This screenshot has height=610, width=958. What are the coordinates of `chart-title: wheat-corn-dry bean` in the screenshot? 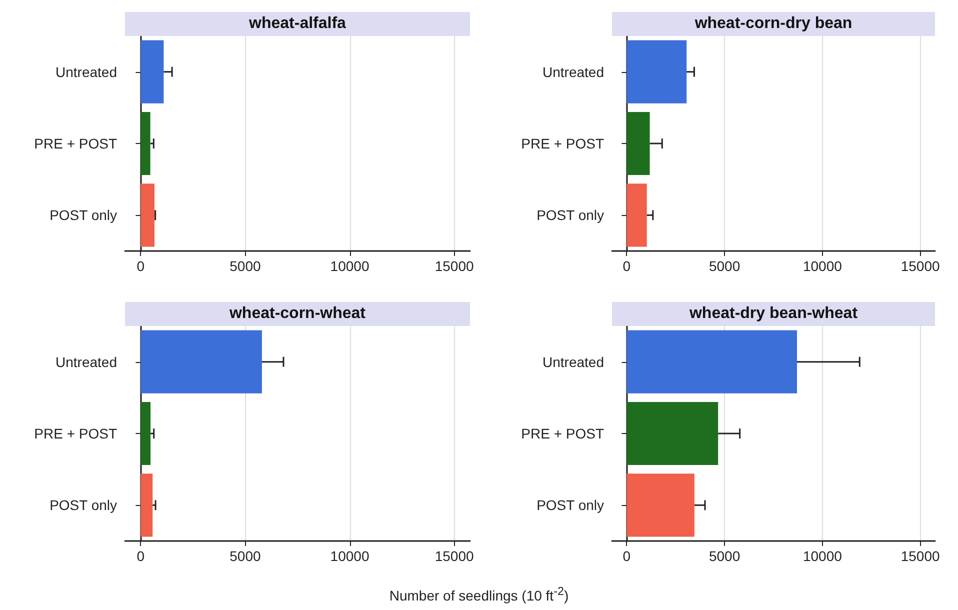 It's located at (773, 24).